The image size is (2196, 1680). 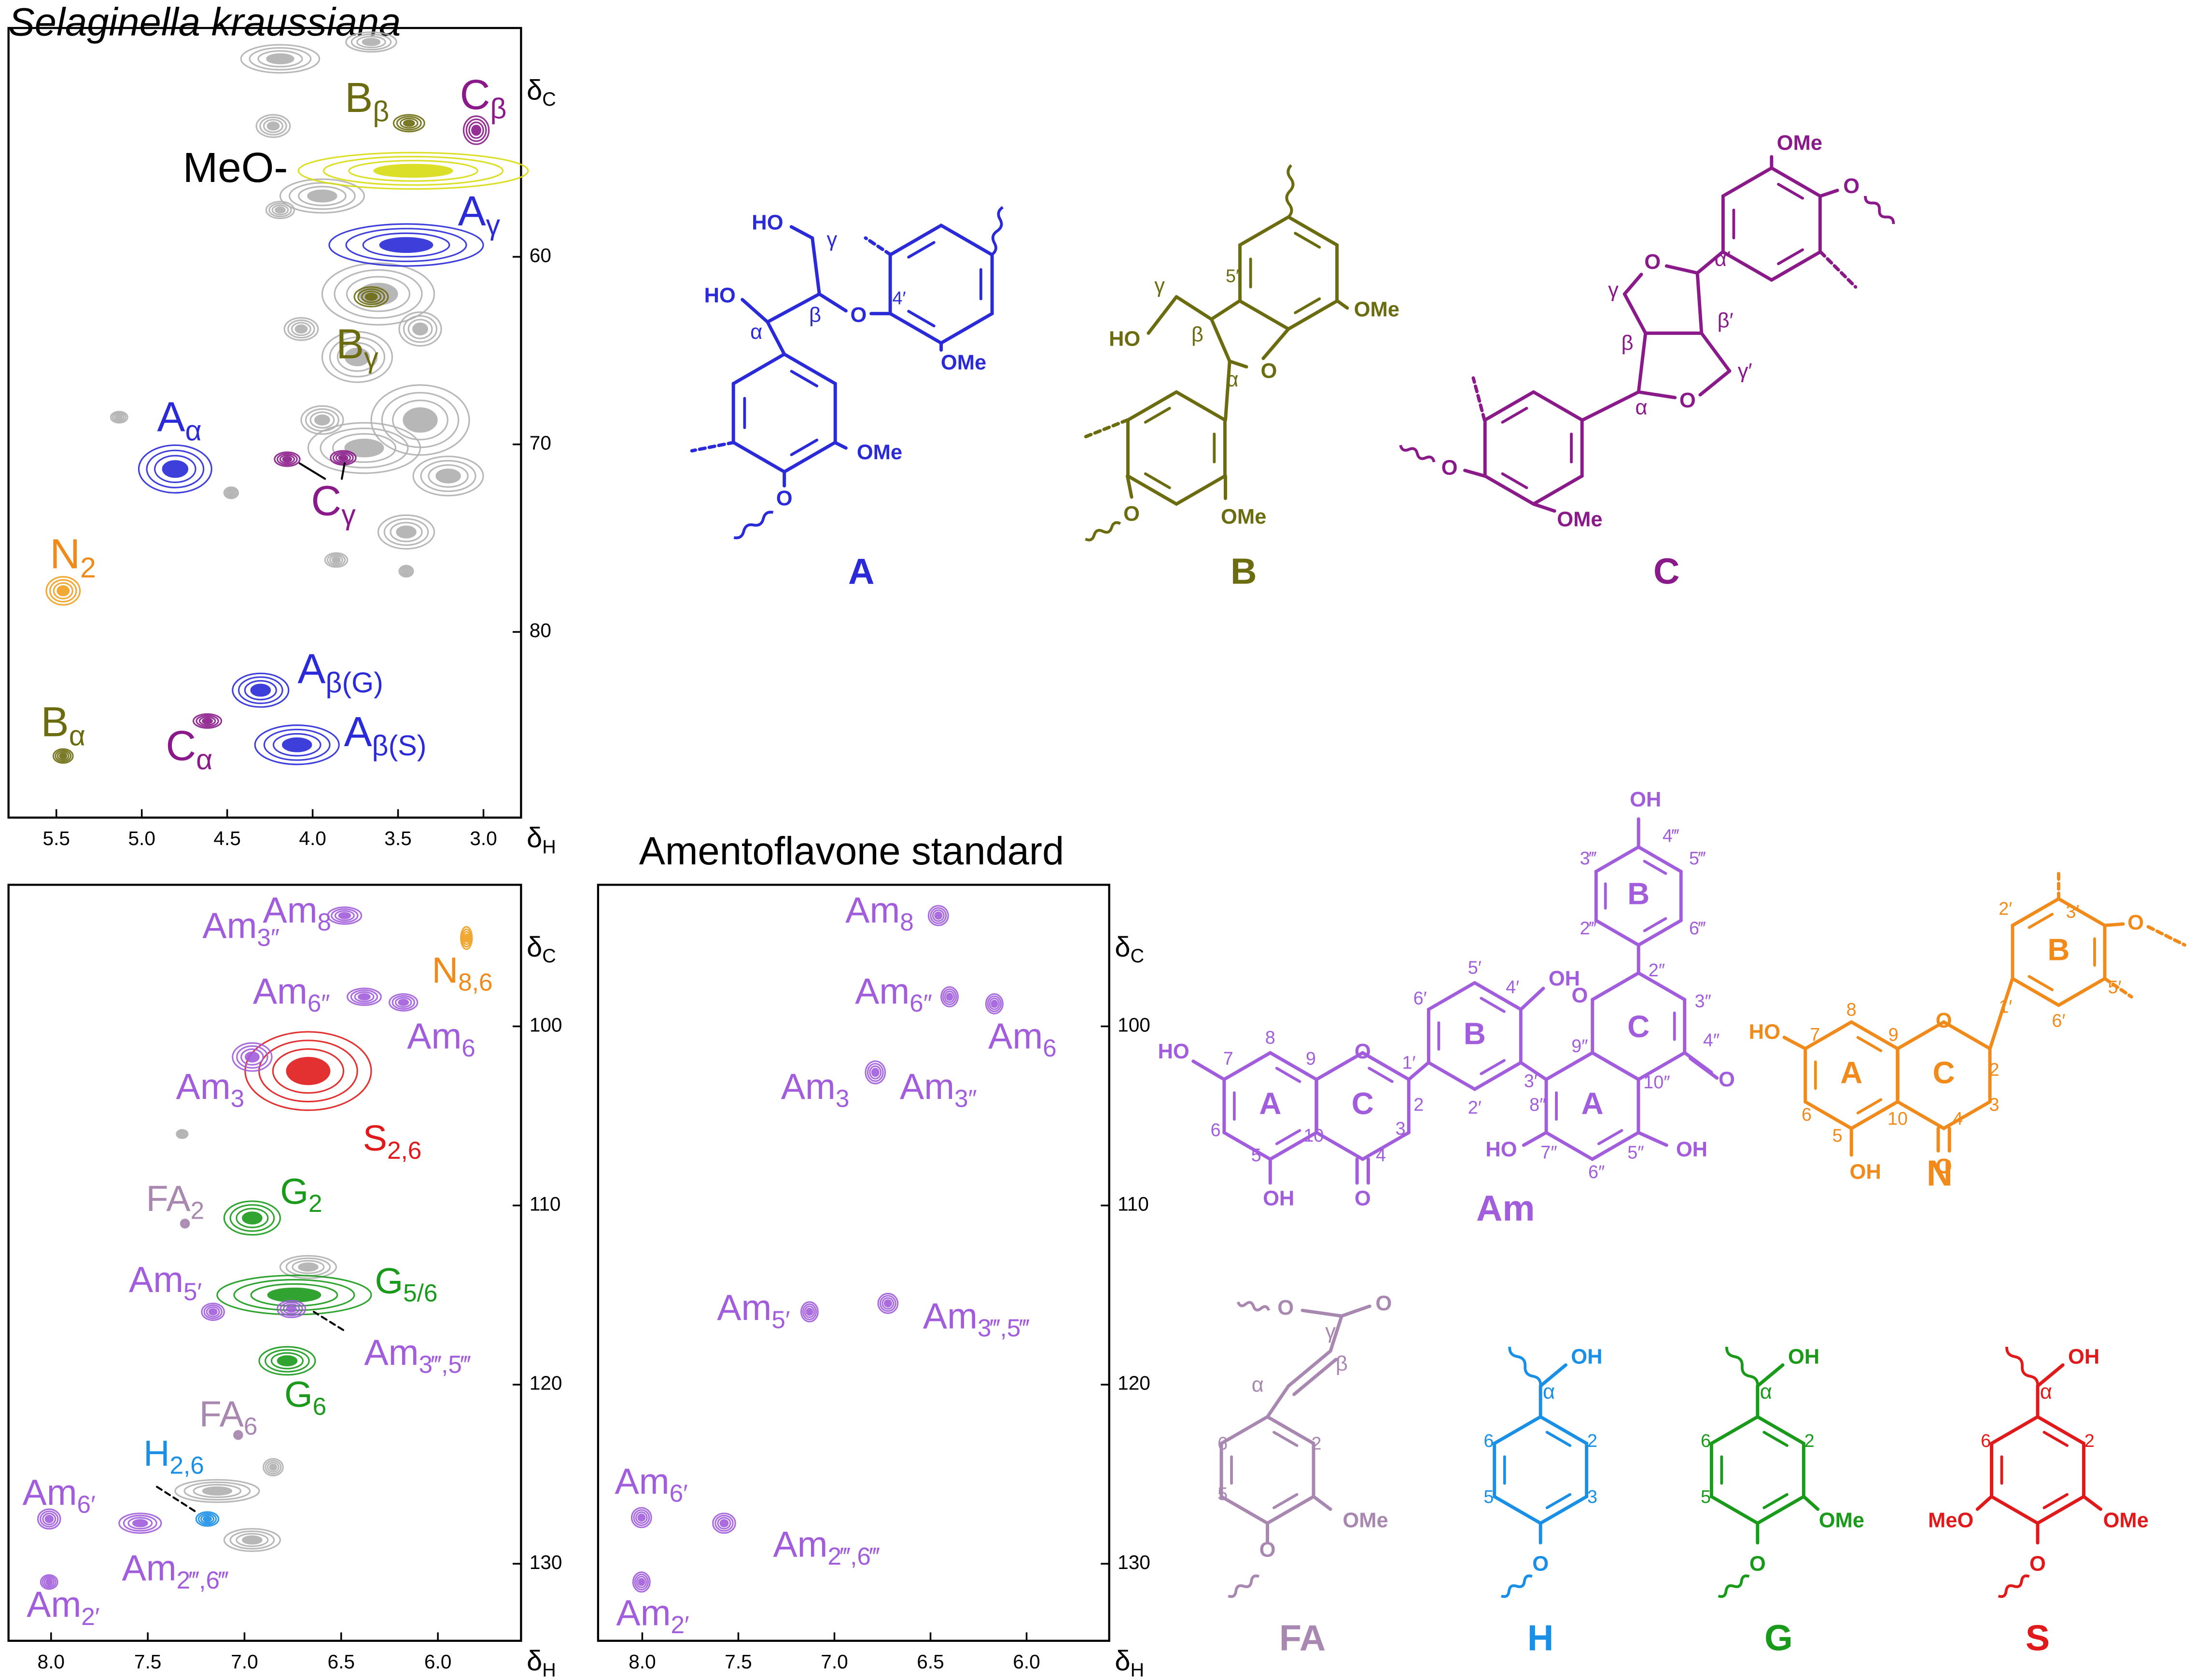 I want to click on atom-label: 7, so click(x=1815, y=1035).